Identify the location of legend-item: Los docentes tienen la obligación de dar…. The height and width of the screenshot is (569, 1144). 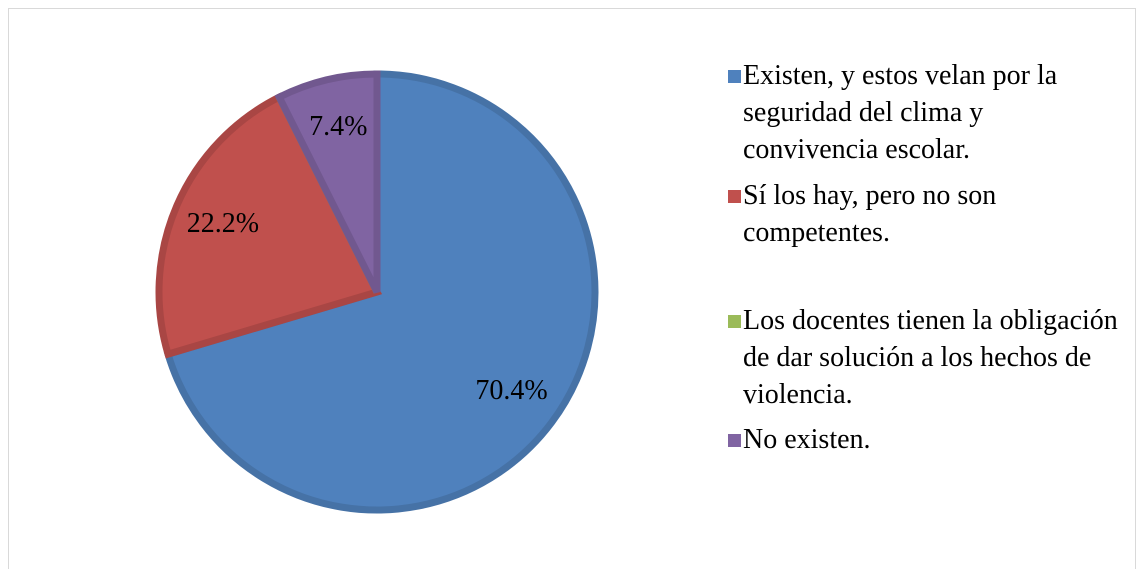
(925, 357).